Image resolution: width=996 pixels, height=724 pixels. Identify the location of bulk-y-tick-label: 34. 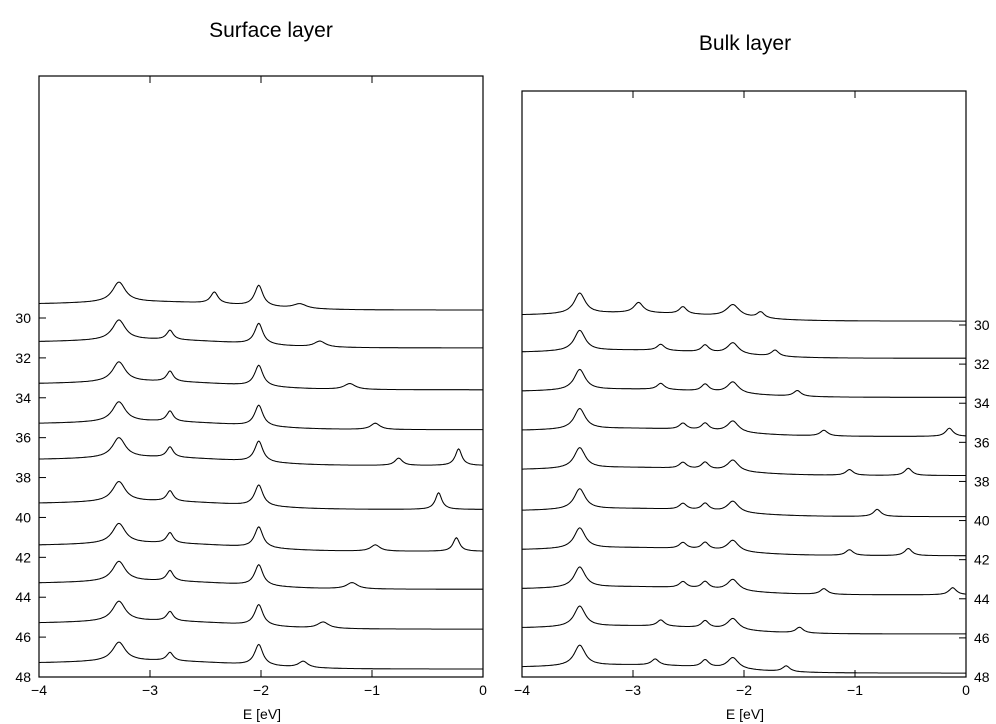
(982, 403).